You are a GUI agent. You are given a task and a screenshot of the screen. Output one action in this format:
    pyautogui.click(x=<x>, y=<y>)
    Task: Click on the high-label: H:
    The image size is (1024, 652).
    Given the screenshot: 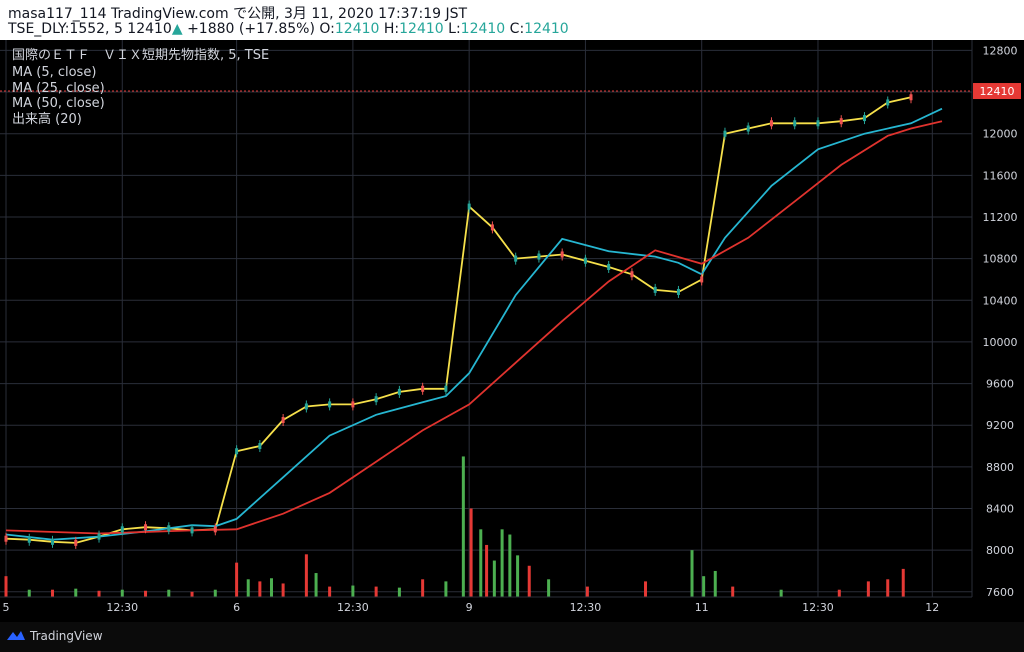 What is the action you would take?
    pyautogui.click(x=391, y=29)
    